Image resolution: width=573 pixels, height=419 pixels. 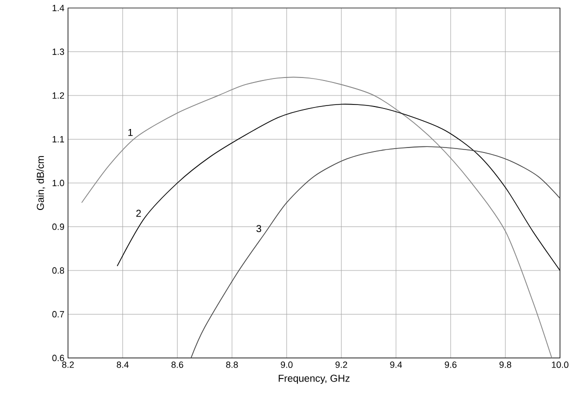 I want to click on x-tick-label: 9.4, so click(x=396, y=365).